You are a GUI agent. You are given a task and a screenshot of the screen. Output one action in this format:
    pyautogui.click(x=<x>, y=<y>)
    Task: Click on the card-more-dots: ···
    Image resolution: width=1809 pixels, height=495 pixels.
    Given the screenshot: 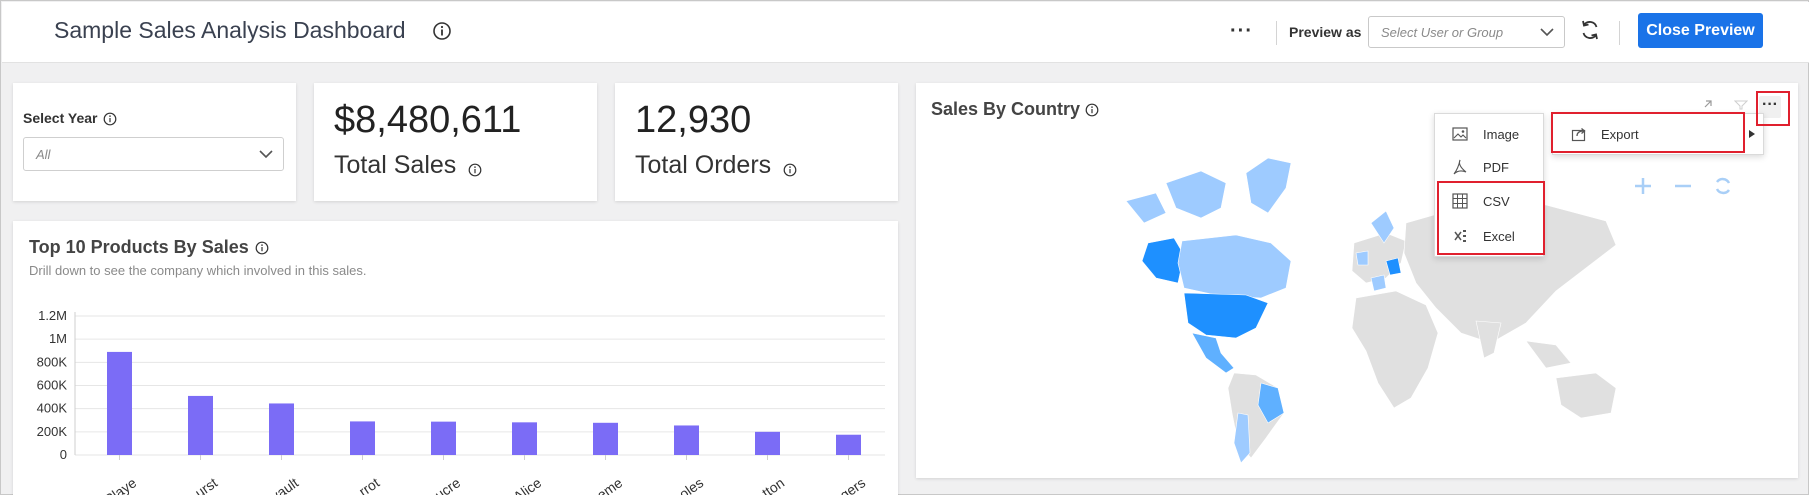 What is the action you would take?
    pyautogui.click(x=1770, y=104)
    